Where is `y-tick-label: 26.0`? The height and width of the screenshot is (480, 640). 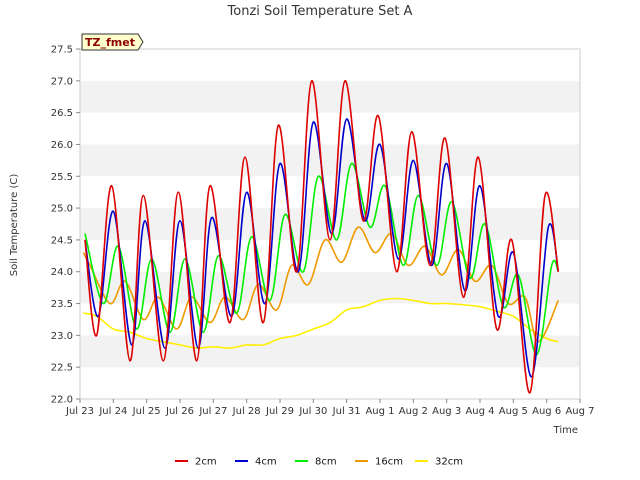
y-tick-label: 26.0 is located at coordinates (62, 145).